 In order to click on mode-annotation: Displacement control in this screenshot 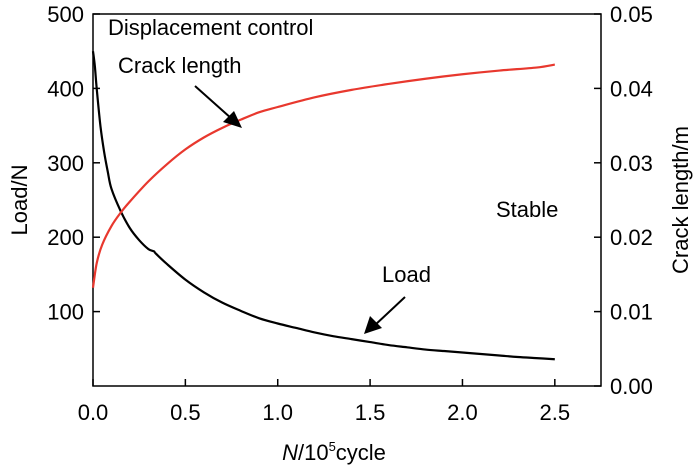, I will do `click(210, 27)`.